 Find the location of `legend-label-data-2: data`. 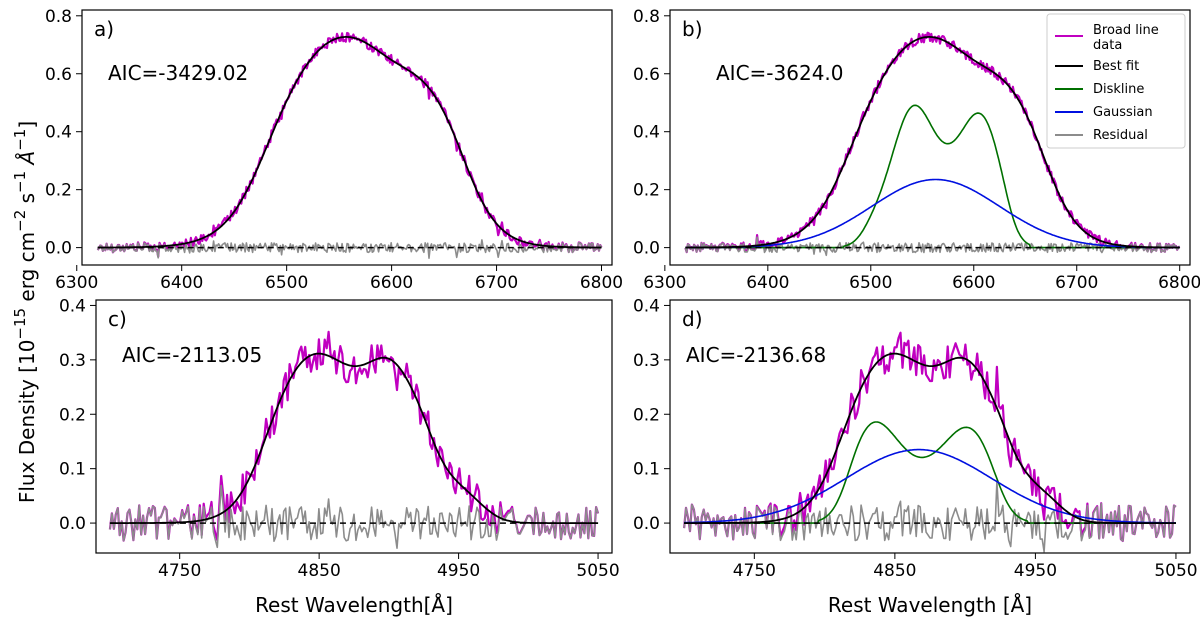

legend-label-data-2: data is located at coordinates (1107, 45).